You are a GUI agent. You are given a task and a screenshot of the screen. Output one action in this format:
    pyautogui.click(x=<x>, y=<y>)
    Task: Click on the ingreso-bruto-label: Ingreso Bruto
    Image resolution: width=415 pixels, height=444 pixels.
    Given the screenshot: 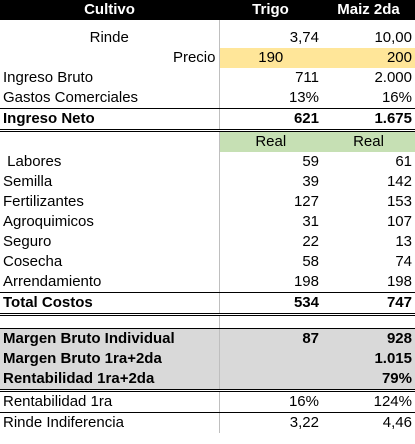 What is the action you would take?
    pyautogui.click(x=48, y=77)
    